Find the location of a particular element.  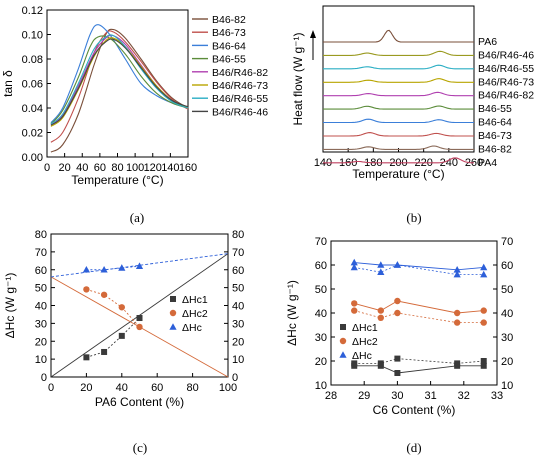

b-series-label: PA4 is located at coordinates (487, 163).